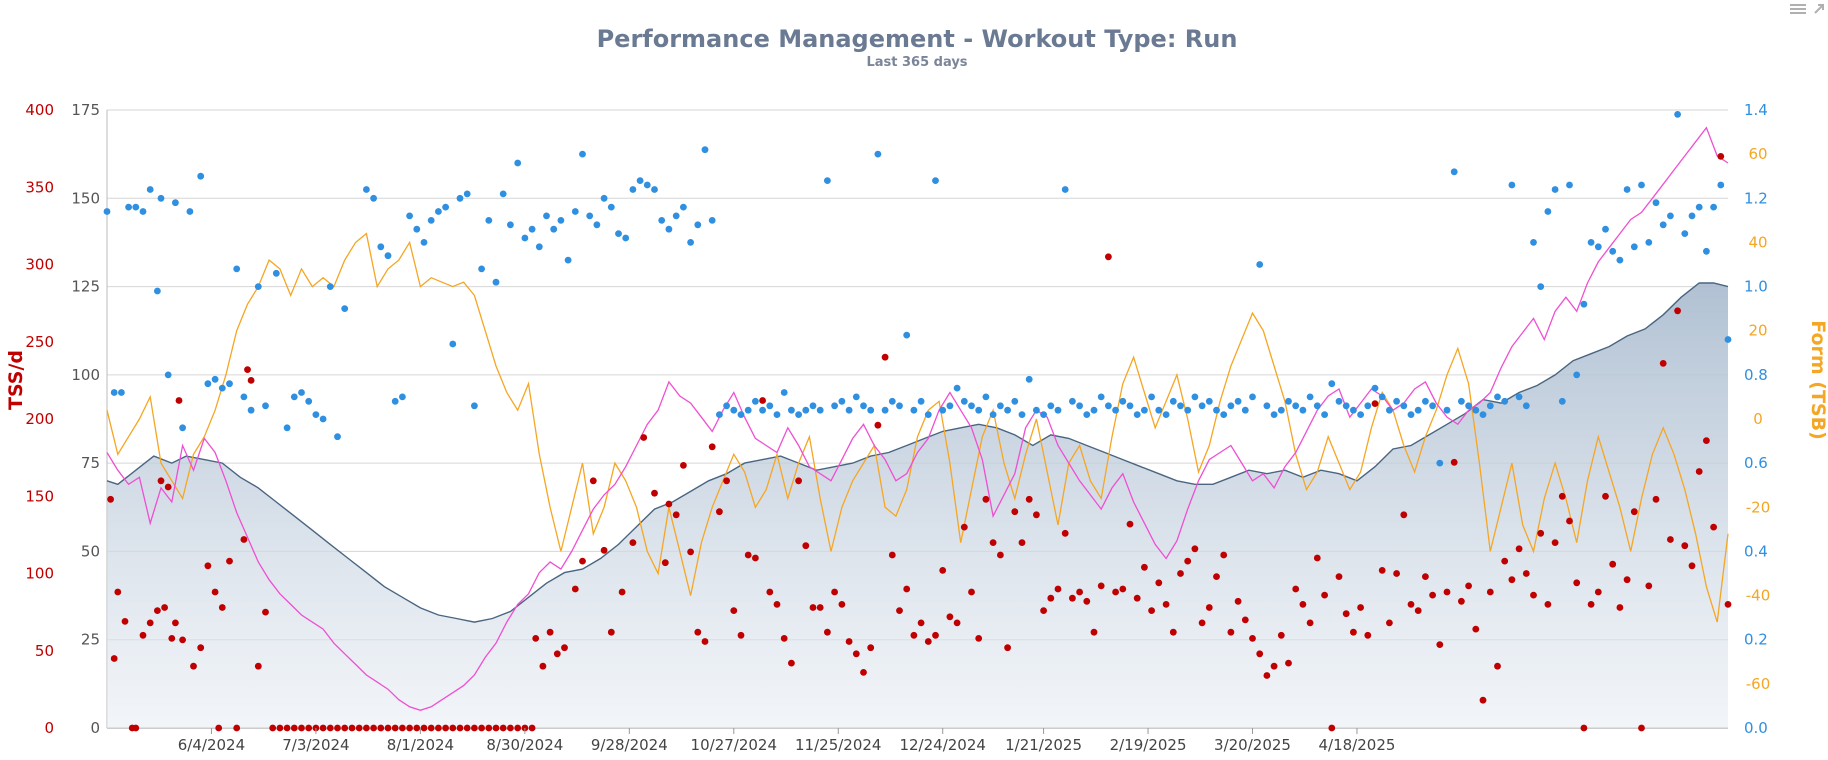 This screenshot has width=1828, height=760. Describe the element at coordinates (1798, 9) in the screenshot. I see `hamburger-menu-icon` at that location.